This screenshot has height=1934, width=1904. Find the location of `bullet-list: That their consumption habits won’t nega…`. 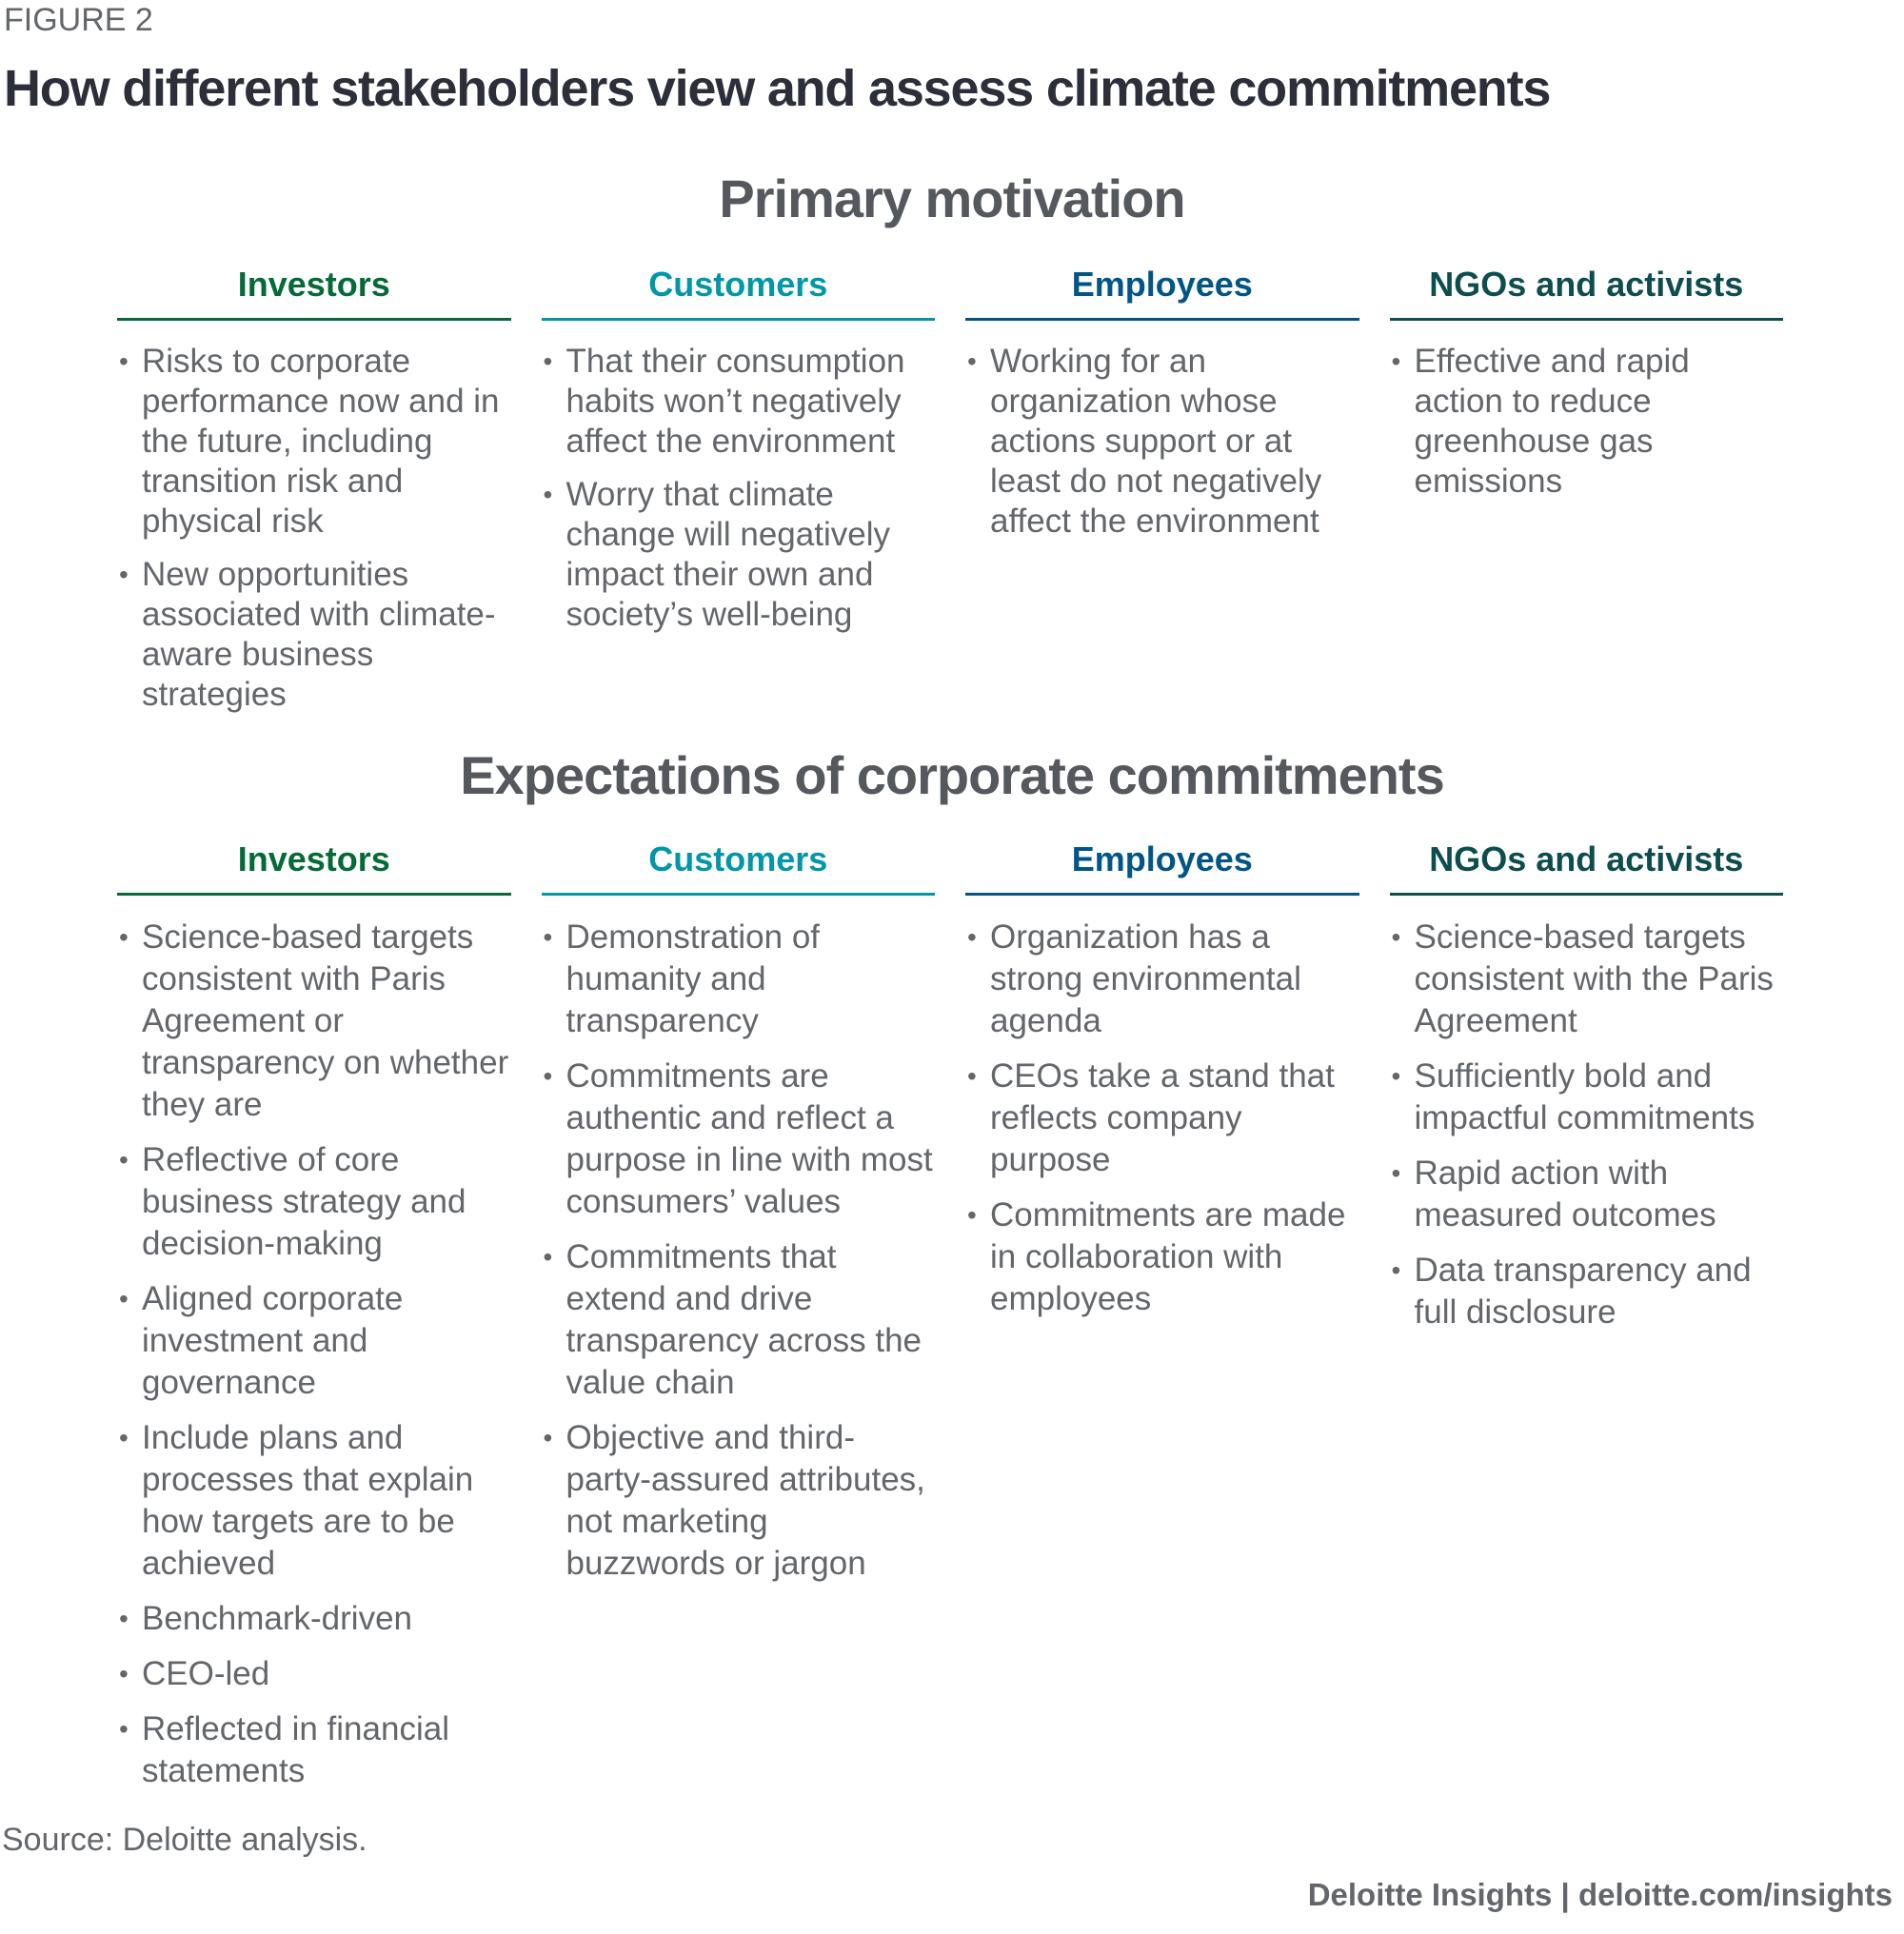

bullet-list: That their consumption habits won’t nega… is located at coordinates (739, 488).